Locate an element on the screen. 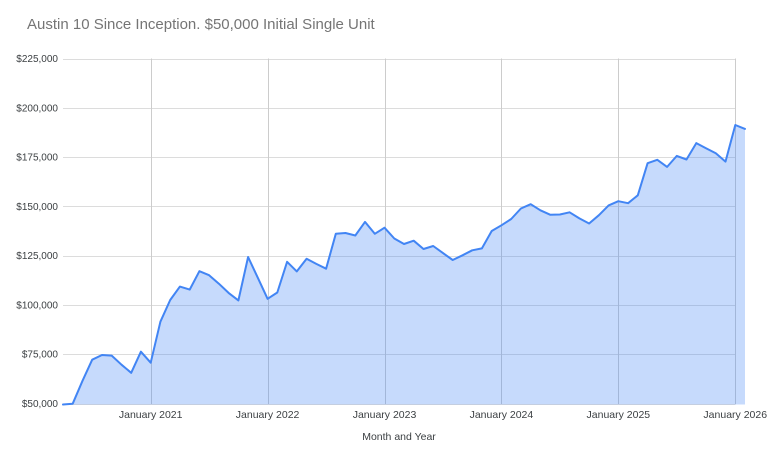  x-tick-label: January 2025 is located at coordinates (619, 415).